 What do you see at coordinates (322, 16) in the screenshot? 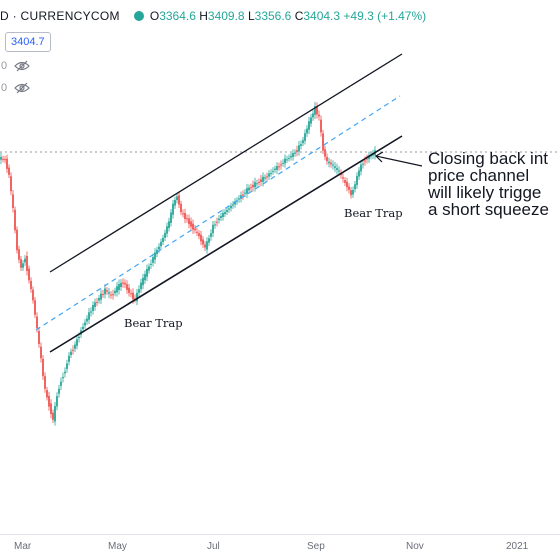
I see `close-value: 3404.3` at bounding box center [322, 16].